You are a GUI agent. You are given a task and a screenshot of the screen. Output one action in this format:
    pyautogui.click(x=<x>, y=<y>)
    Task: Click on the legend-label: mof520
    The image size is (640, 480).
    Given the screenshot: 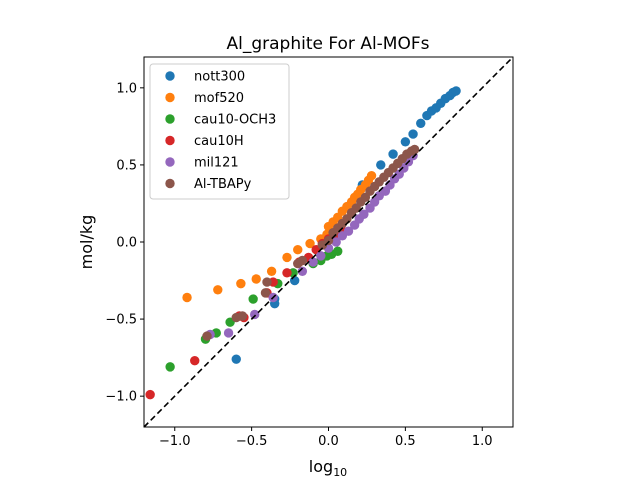 What is the action you would take?
    pyautogui.click(x=219, y=98)
    